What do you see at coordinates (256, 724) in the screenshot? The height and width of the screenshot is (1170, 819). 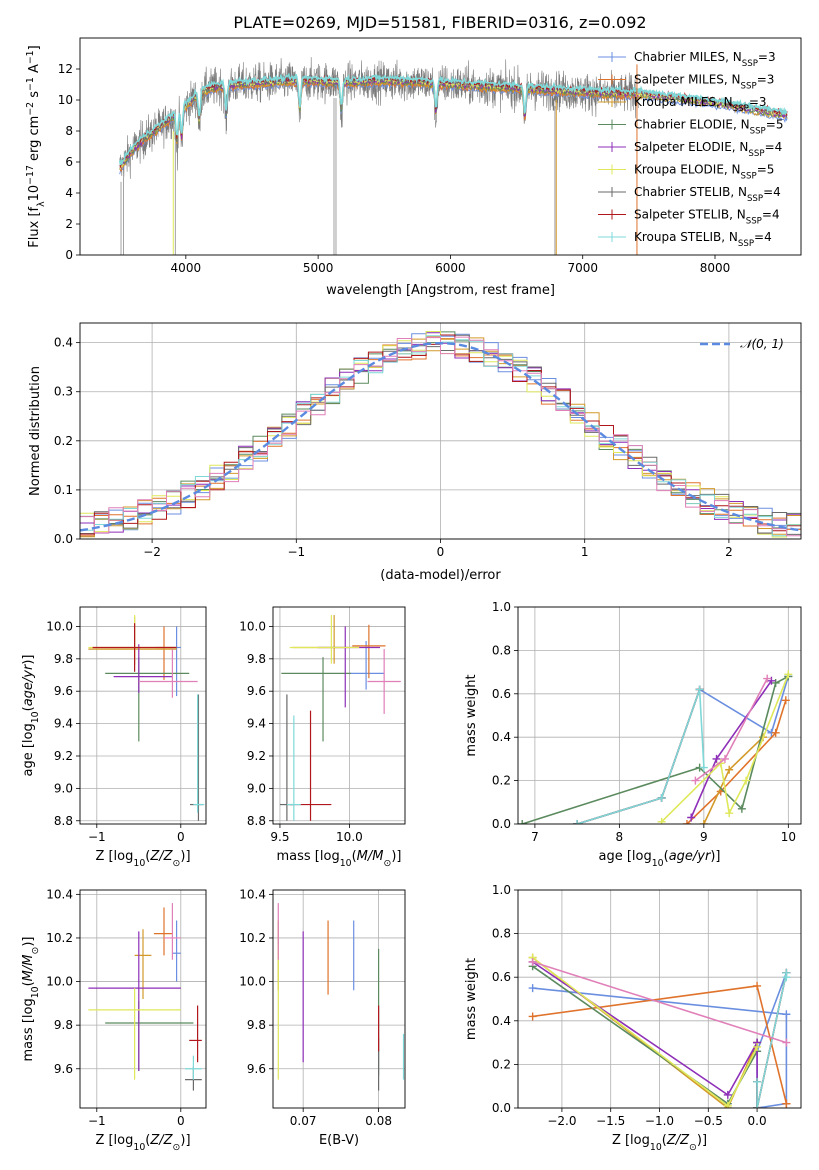 I see `y-tick-label: 9.4` at bounding box center [256, 724].